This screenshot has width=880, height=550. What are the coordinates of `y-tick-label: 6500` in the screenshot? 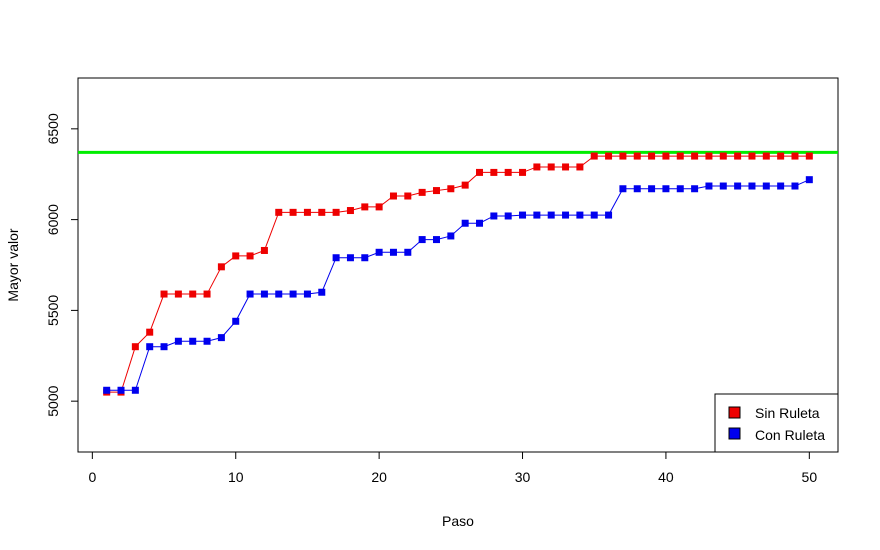 It's located at (53, 128).